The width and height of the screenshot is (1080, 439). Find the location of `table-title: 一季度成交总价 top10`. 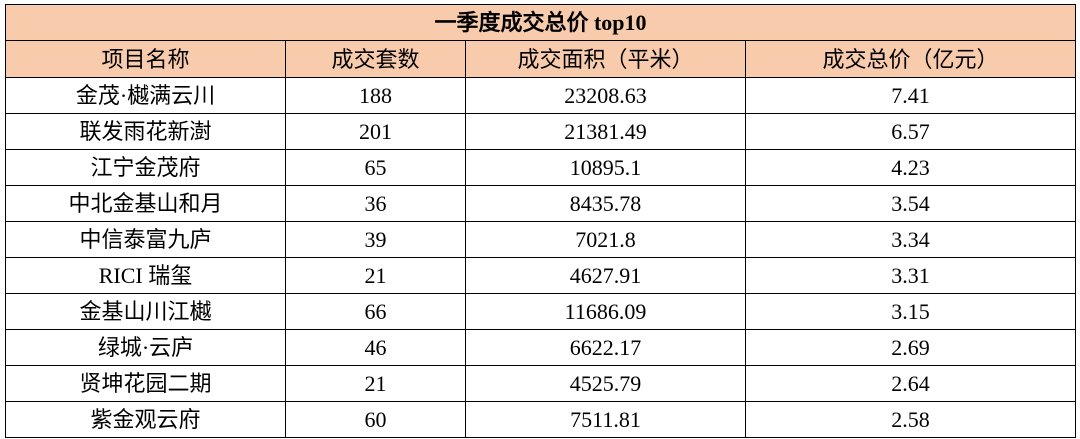

table-title: 一季度成交总价 top10 is located at coordinates (540, 22).